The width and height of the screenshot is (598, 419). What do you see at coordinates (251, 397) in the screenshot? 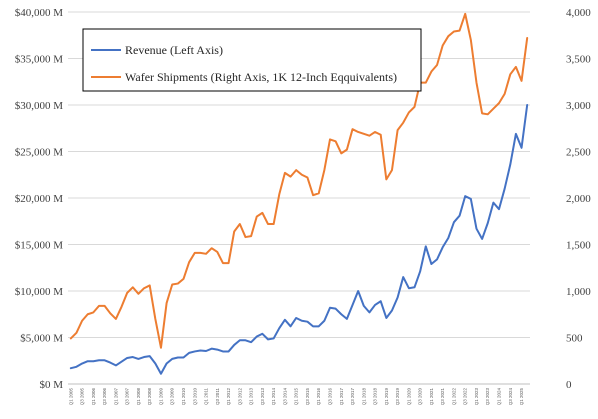
I see `x-axis-tick-label: Q1 2013` at bounding box center [251, 397].